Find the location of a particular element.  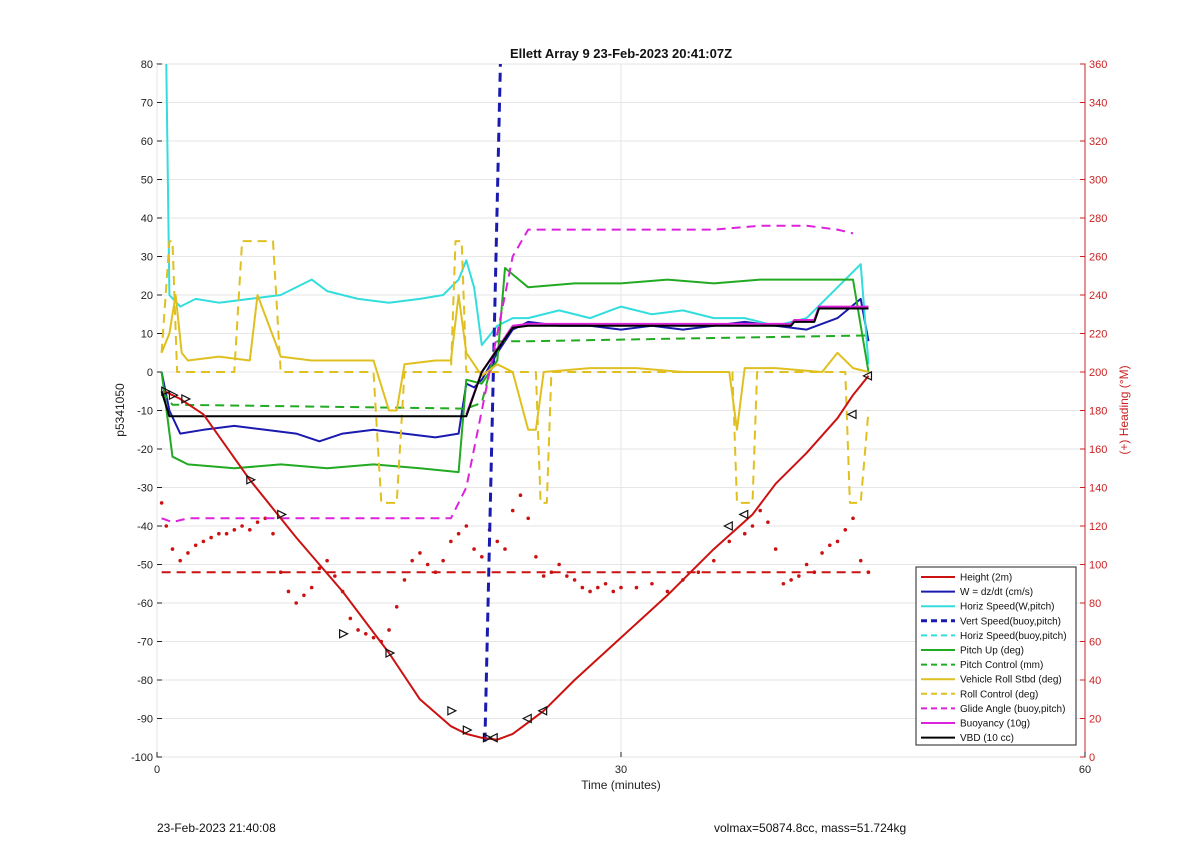

legend-label: Pitch Up (deg) is located at coordinates (992, 651).